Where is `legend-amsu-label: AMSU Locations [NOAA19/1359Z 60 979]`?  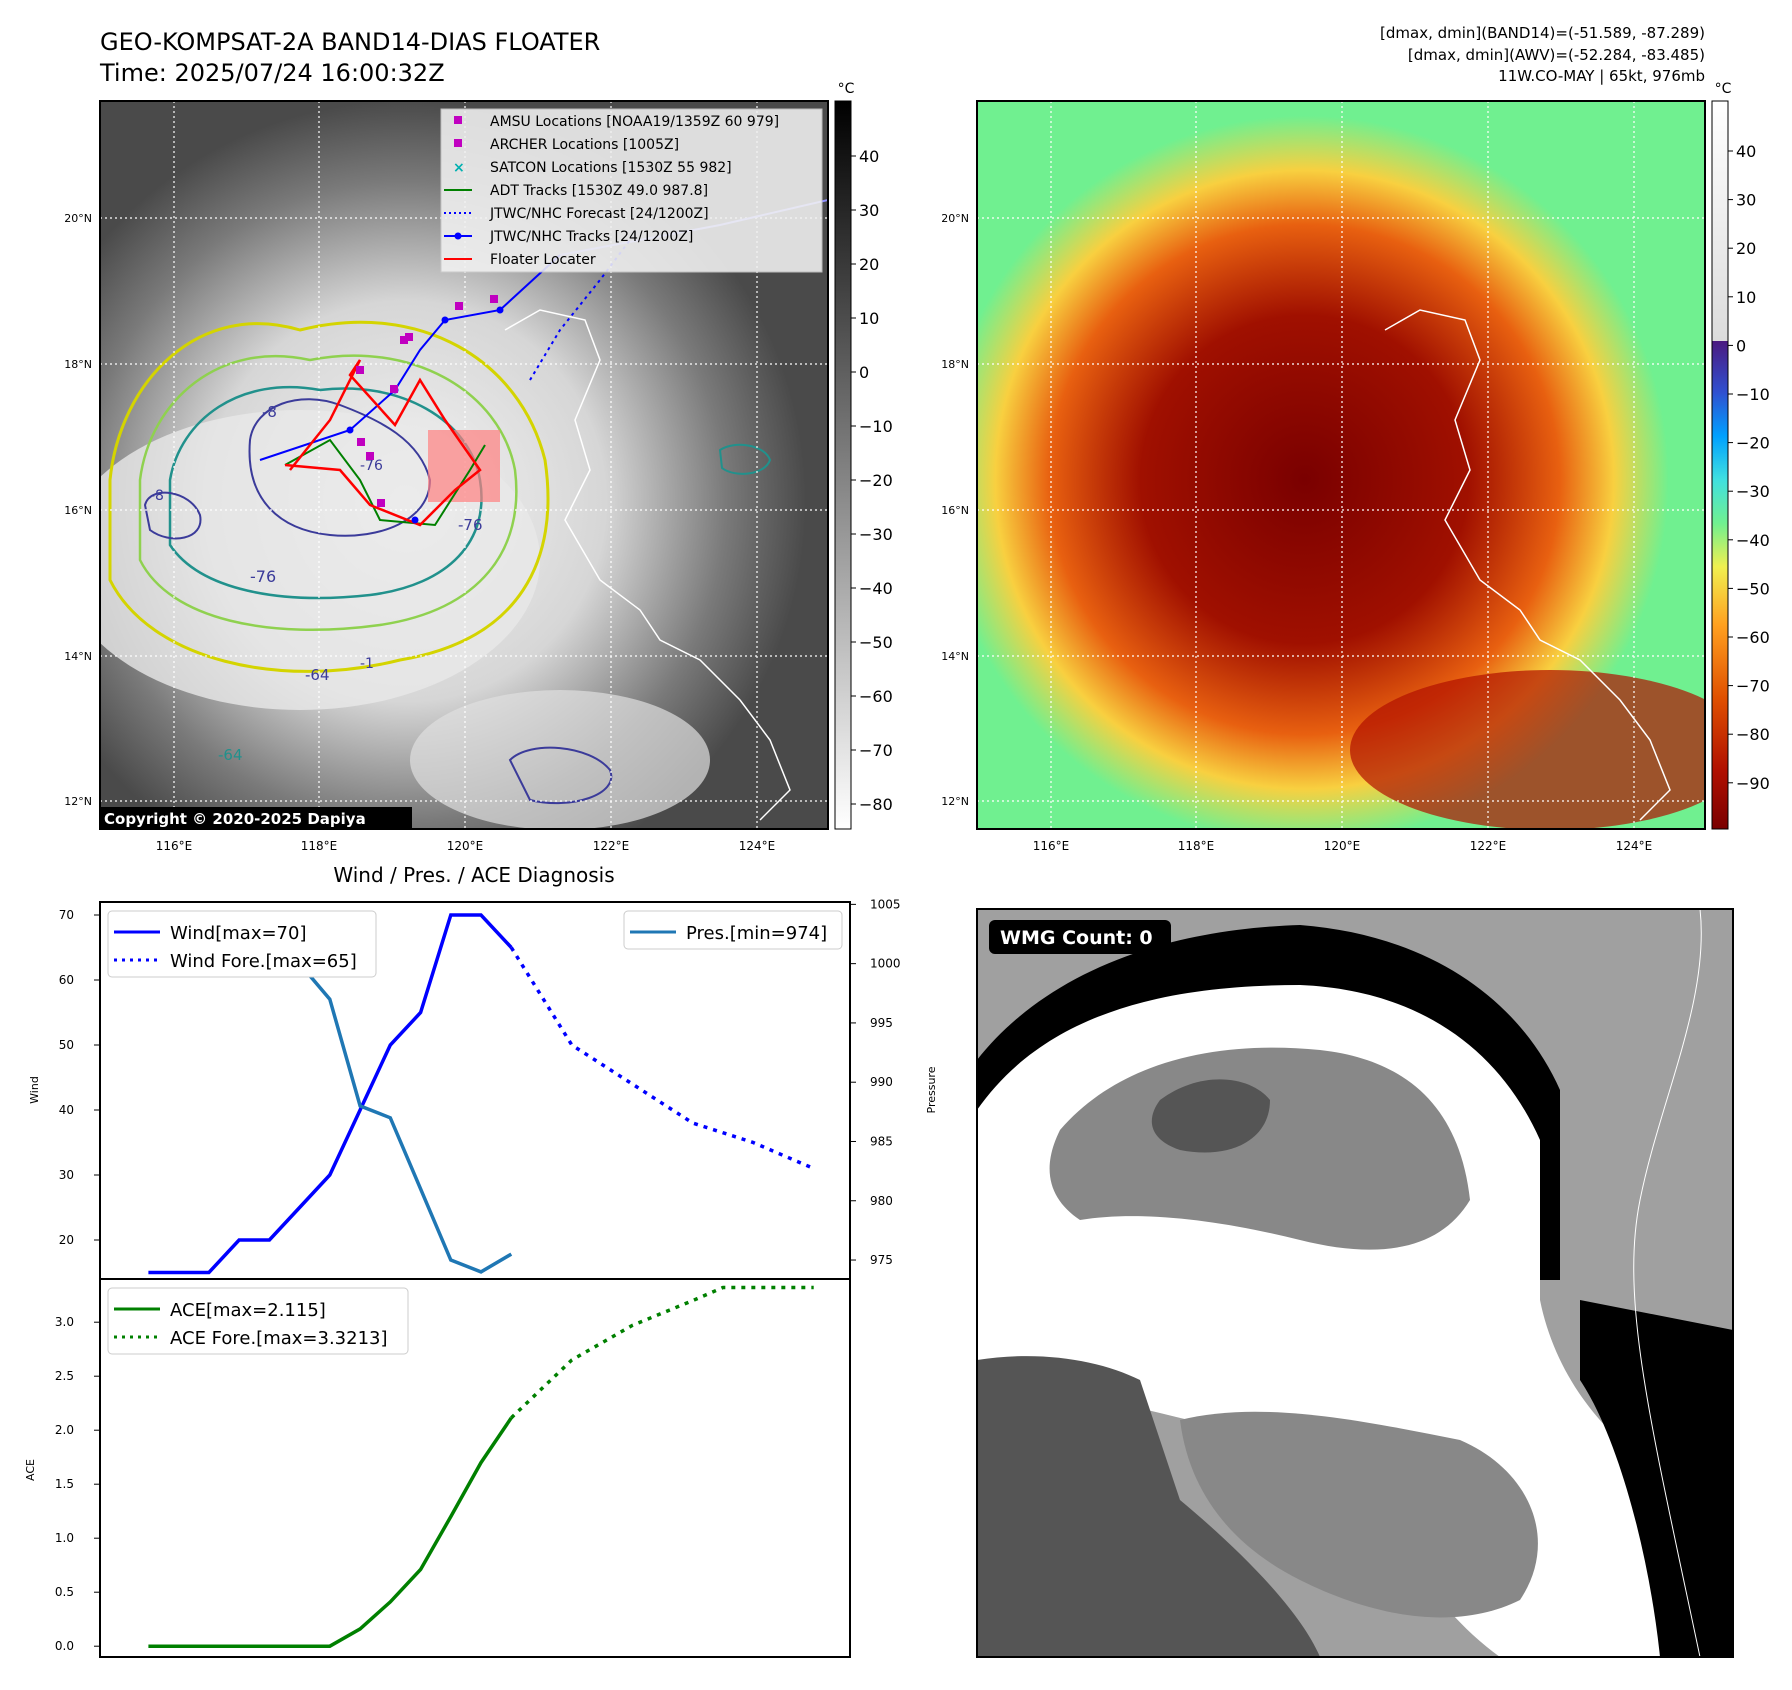
legend-amsu-label: AMSU Locations [NOAA19/1359Z 60 979] is located at coordinates (634, 122).